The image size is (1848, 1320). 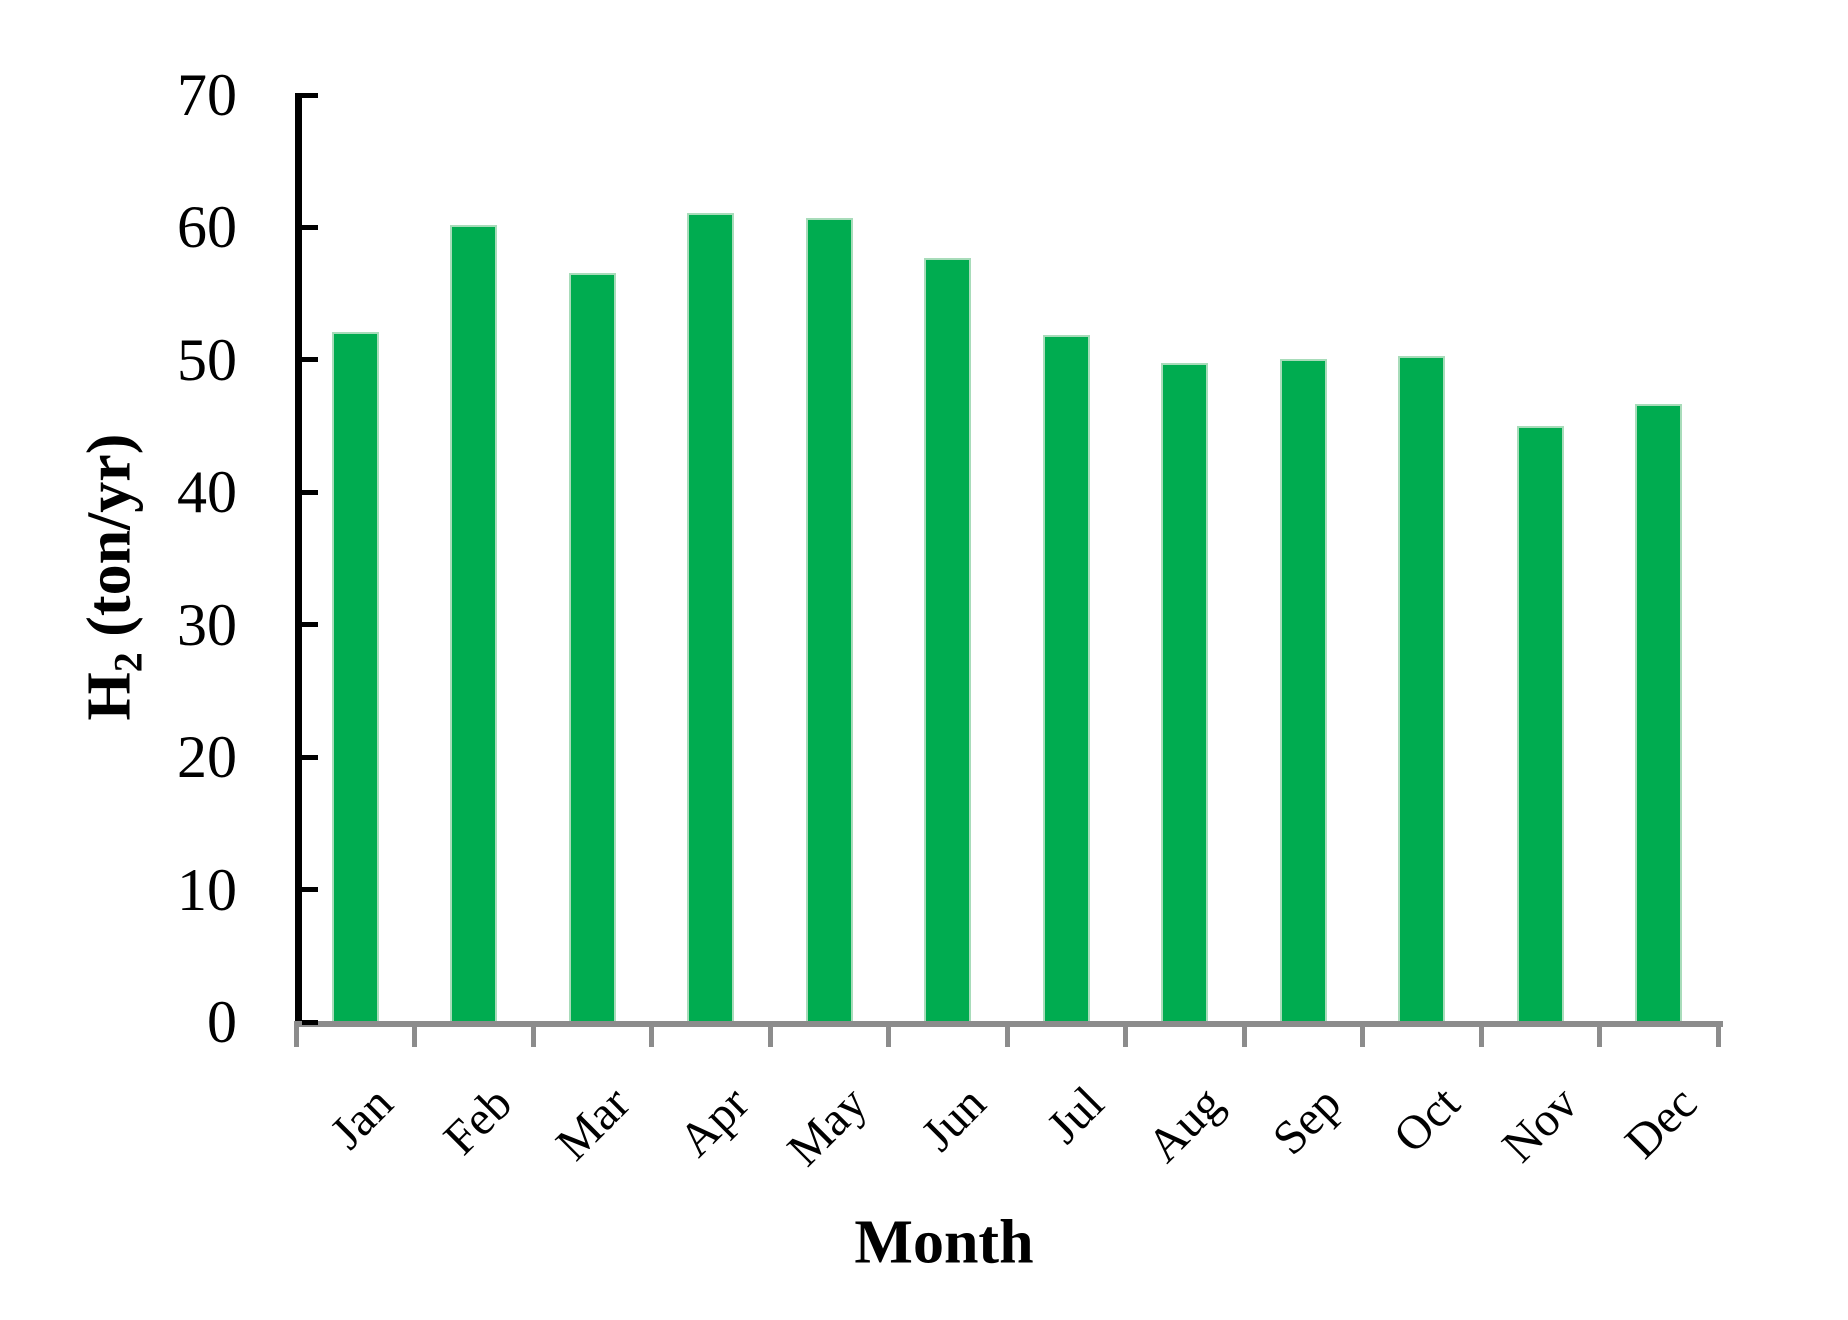 What do you see at coordinates (207, 624) in the screenshot?
I see `y-tick-label: 30` at bounding box center [207, 624].